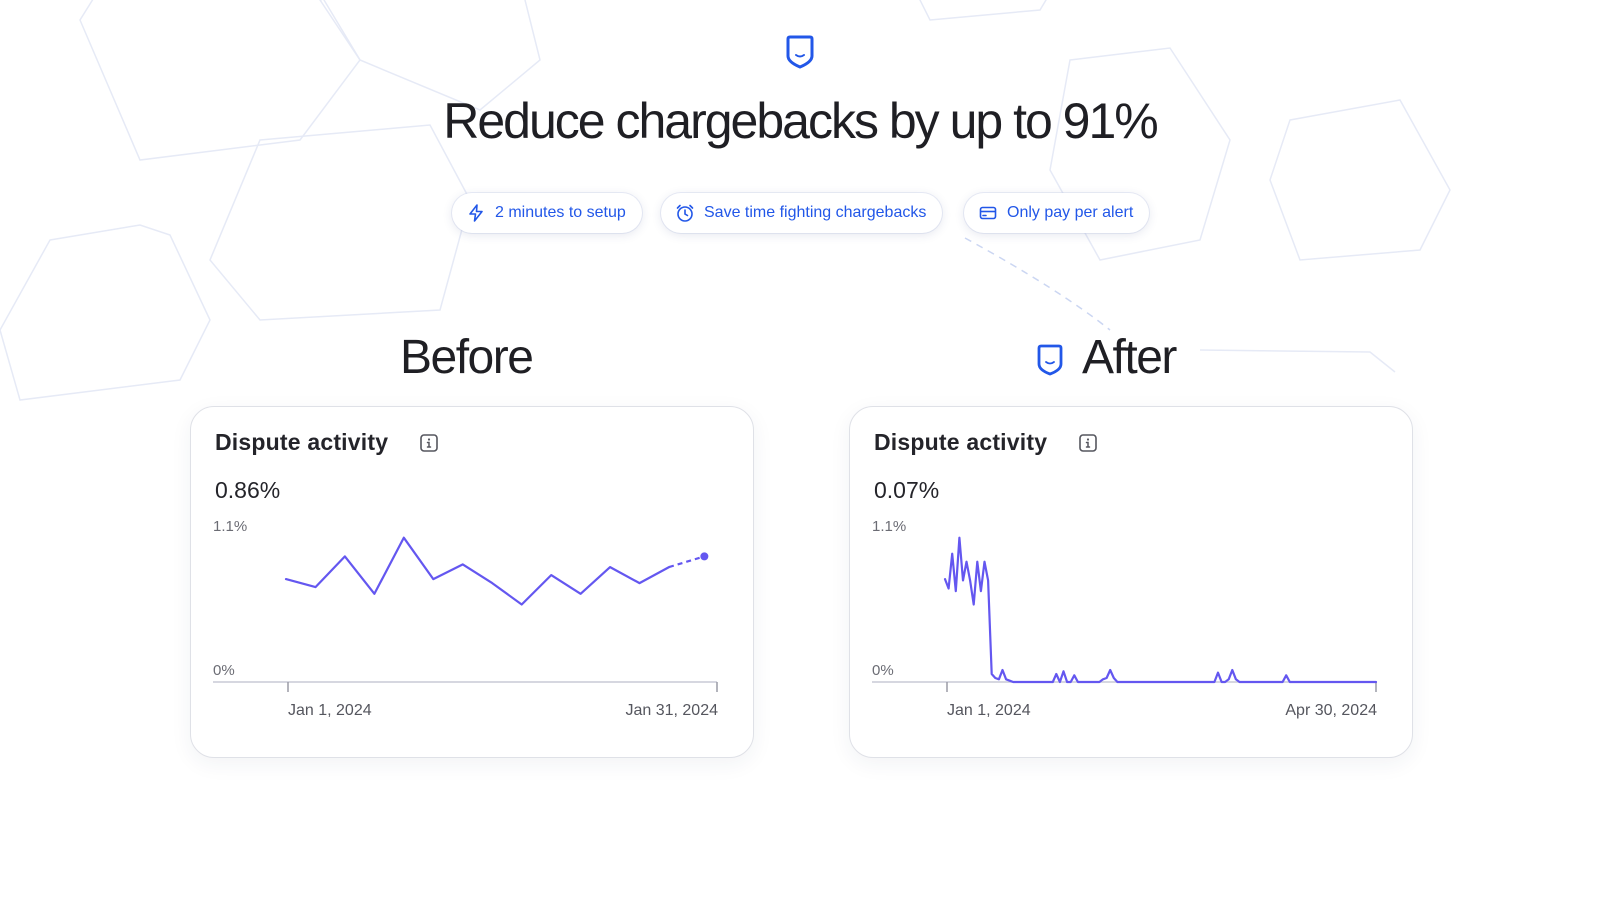 The image size is (1600, 900). What do you see at coordinates (704, 556) in the screenshot?
I see `projected-point` at bounding box center [704, 556].